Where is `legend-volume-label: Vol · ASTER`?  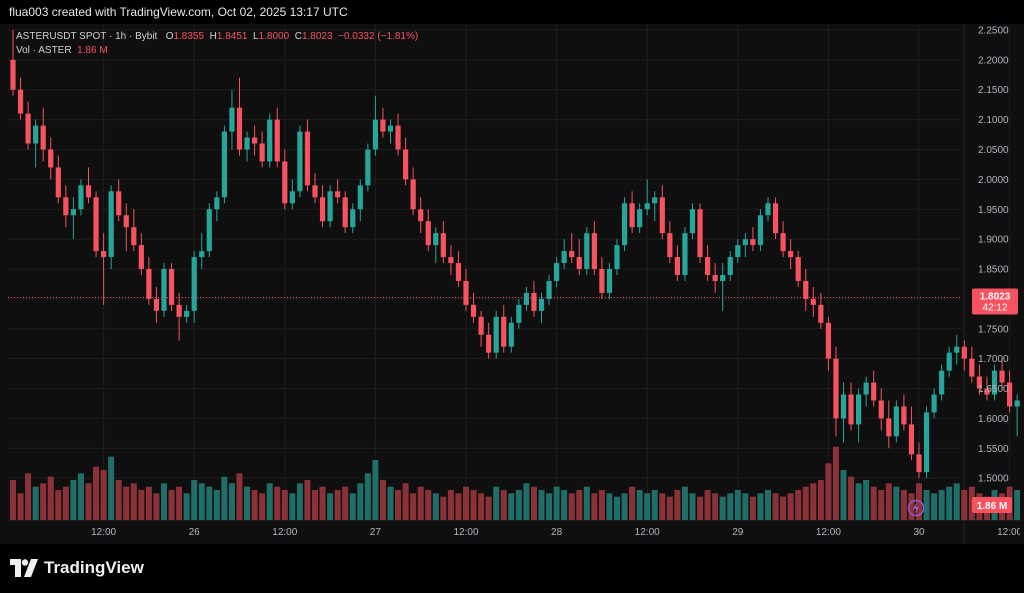
legend-volume-label: Vol · ASTER is located at coordinates (44, 50).